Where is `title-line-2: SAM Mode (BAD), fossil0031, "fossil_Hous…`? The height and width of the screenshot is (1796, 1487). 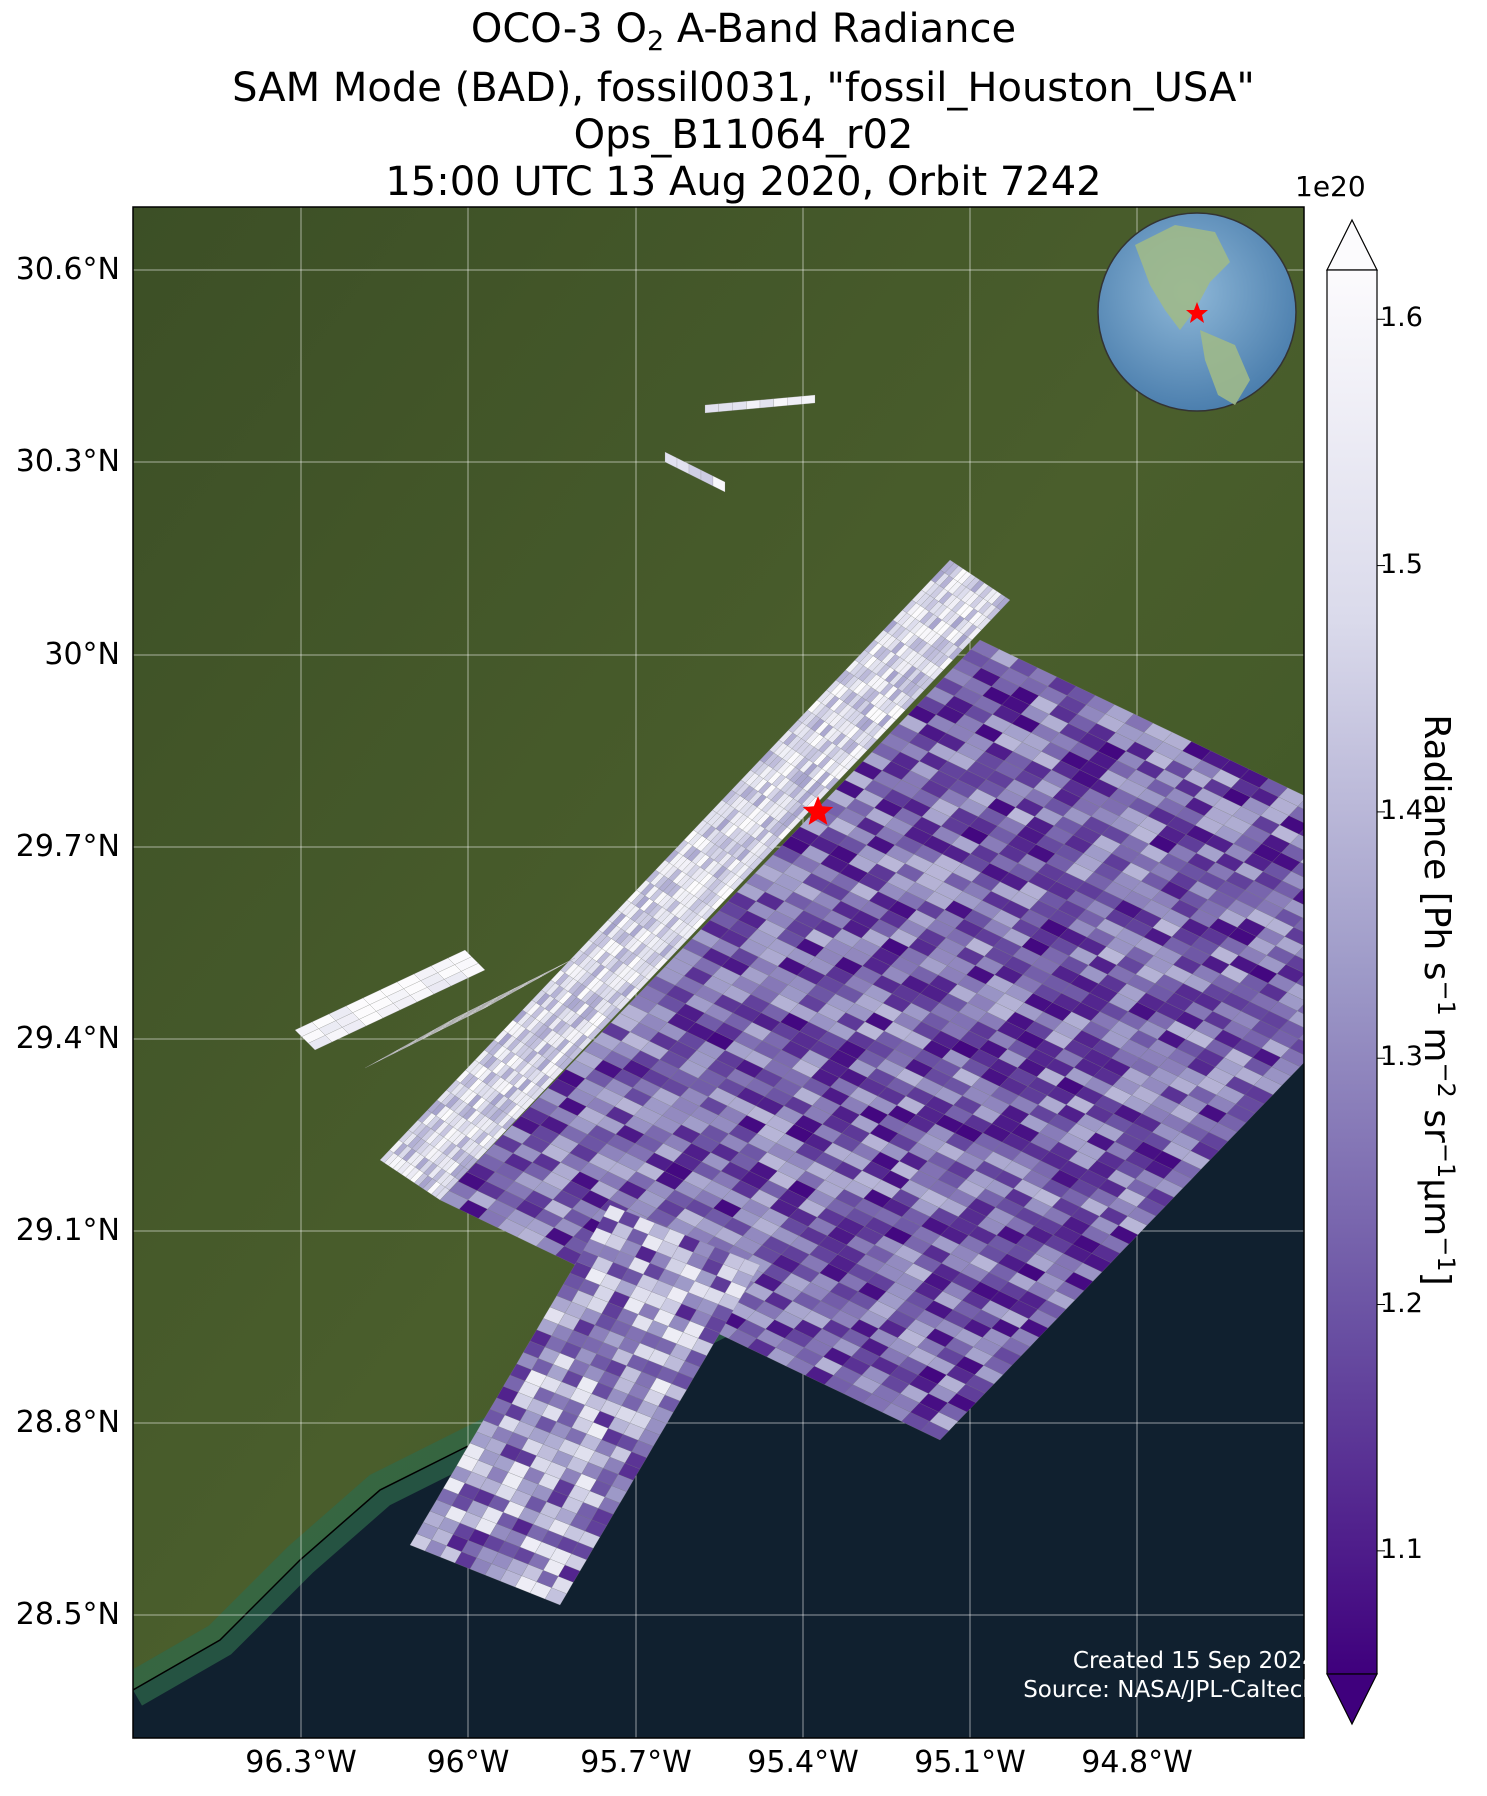 title-line-2: SAM Mode (BAD), fossil0031, "fossil_Hous… is located at coordinates (743, 88).